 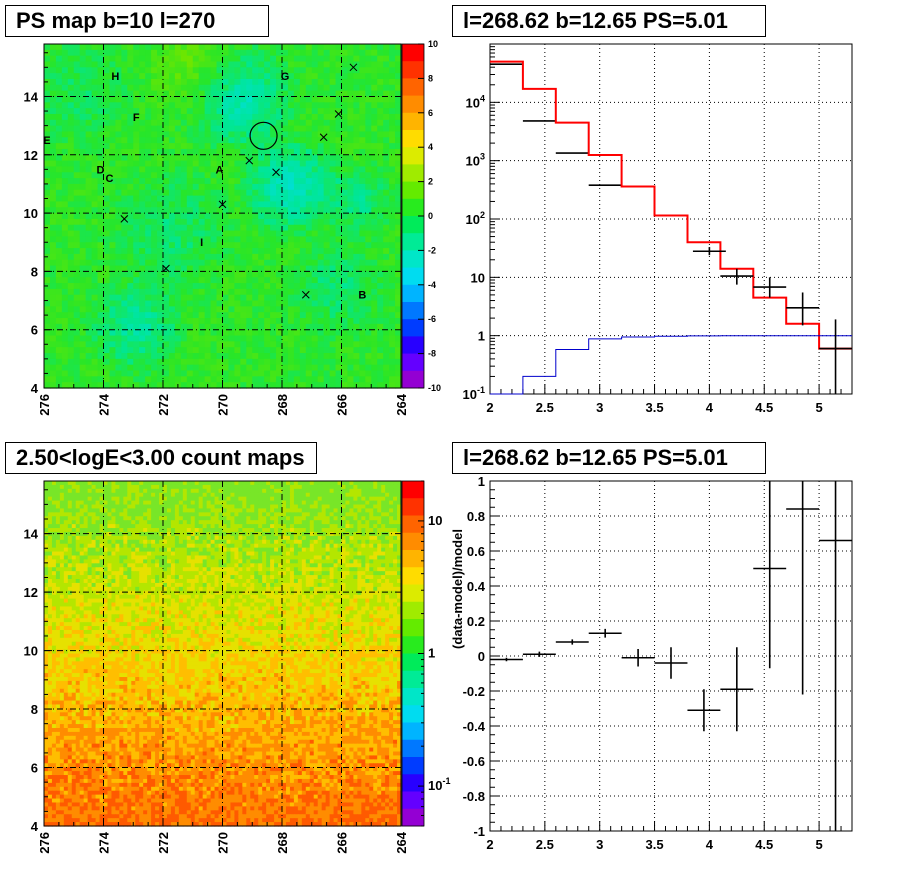 What do you see at coordinates (474, 796) in the screenshot?
I see `residual-ytick-label: -0.8` at bounding box center [474, 796].